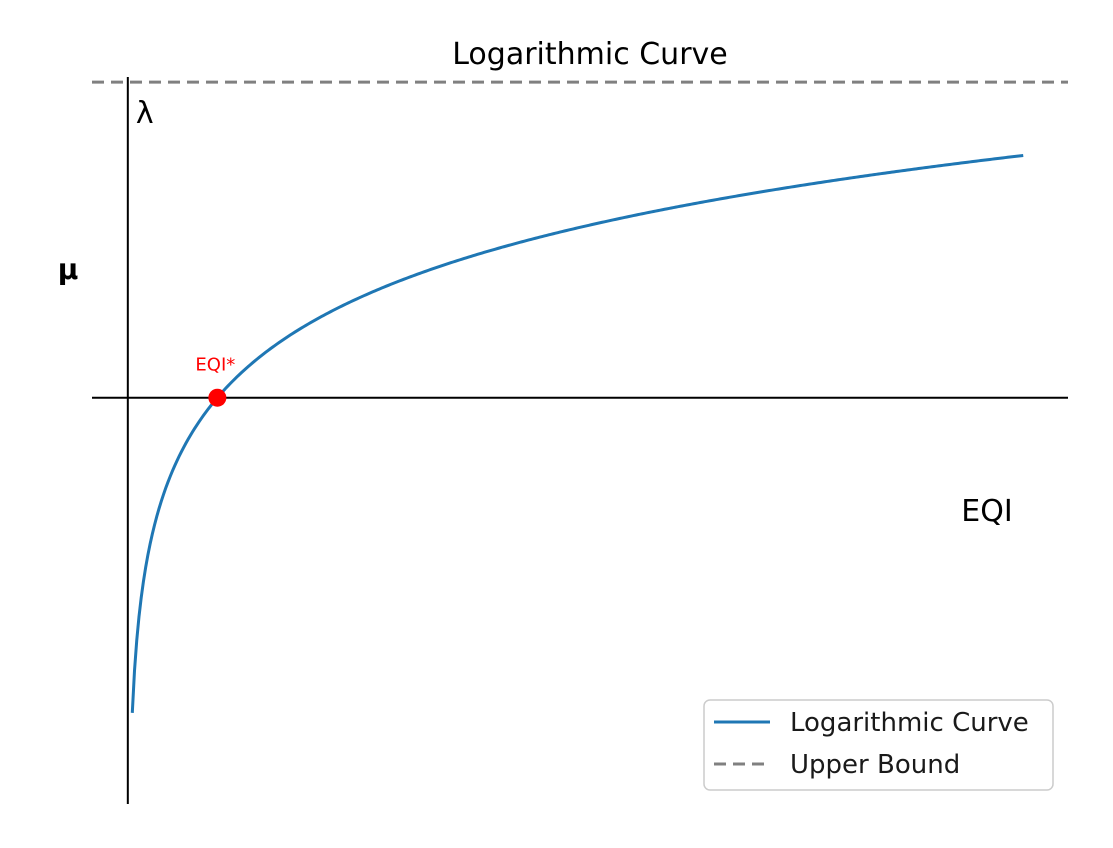 This screenshot has height=848, width=1113. I want to click on legend: Logarithmic Curve Upper Bound, so click(878, 745).